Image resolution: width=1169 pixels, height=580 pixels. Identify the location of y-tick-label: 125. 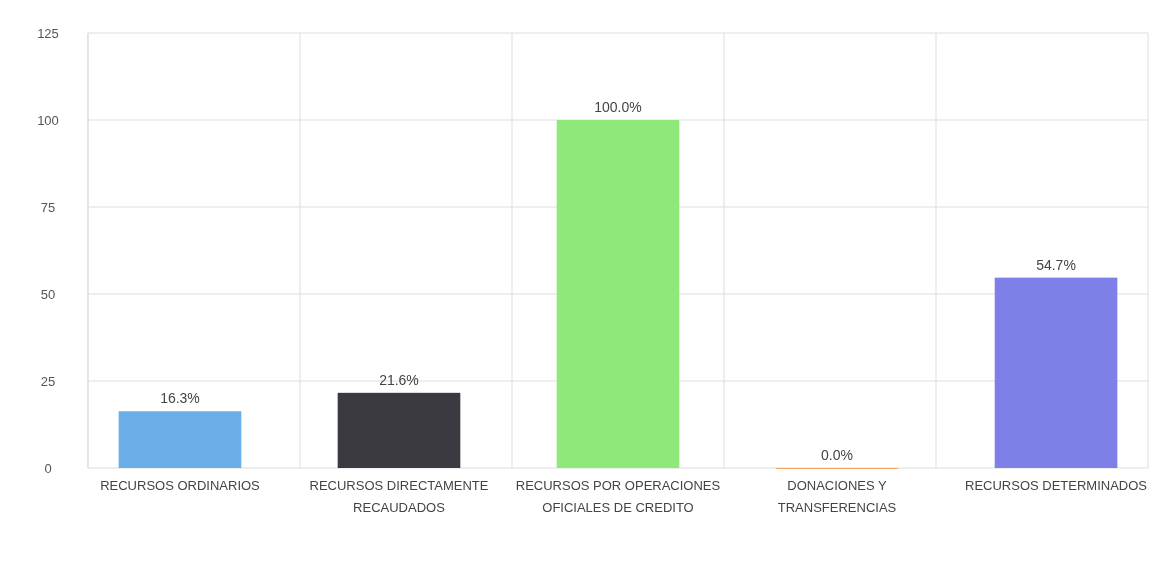
(48, 33).